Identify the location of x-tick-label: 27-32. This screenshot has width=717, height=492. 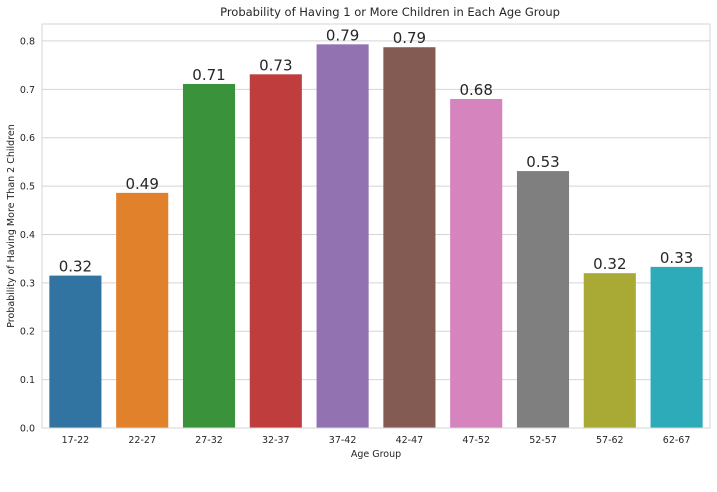
(209, 440).